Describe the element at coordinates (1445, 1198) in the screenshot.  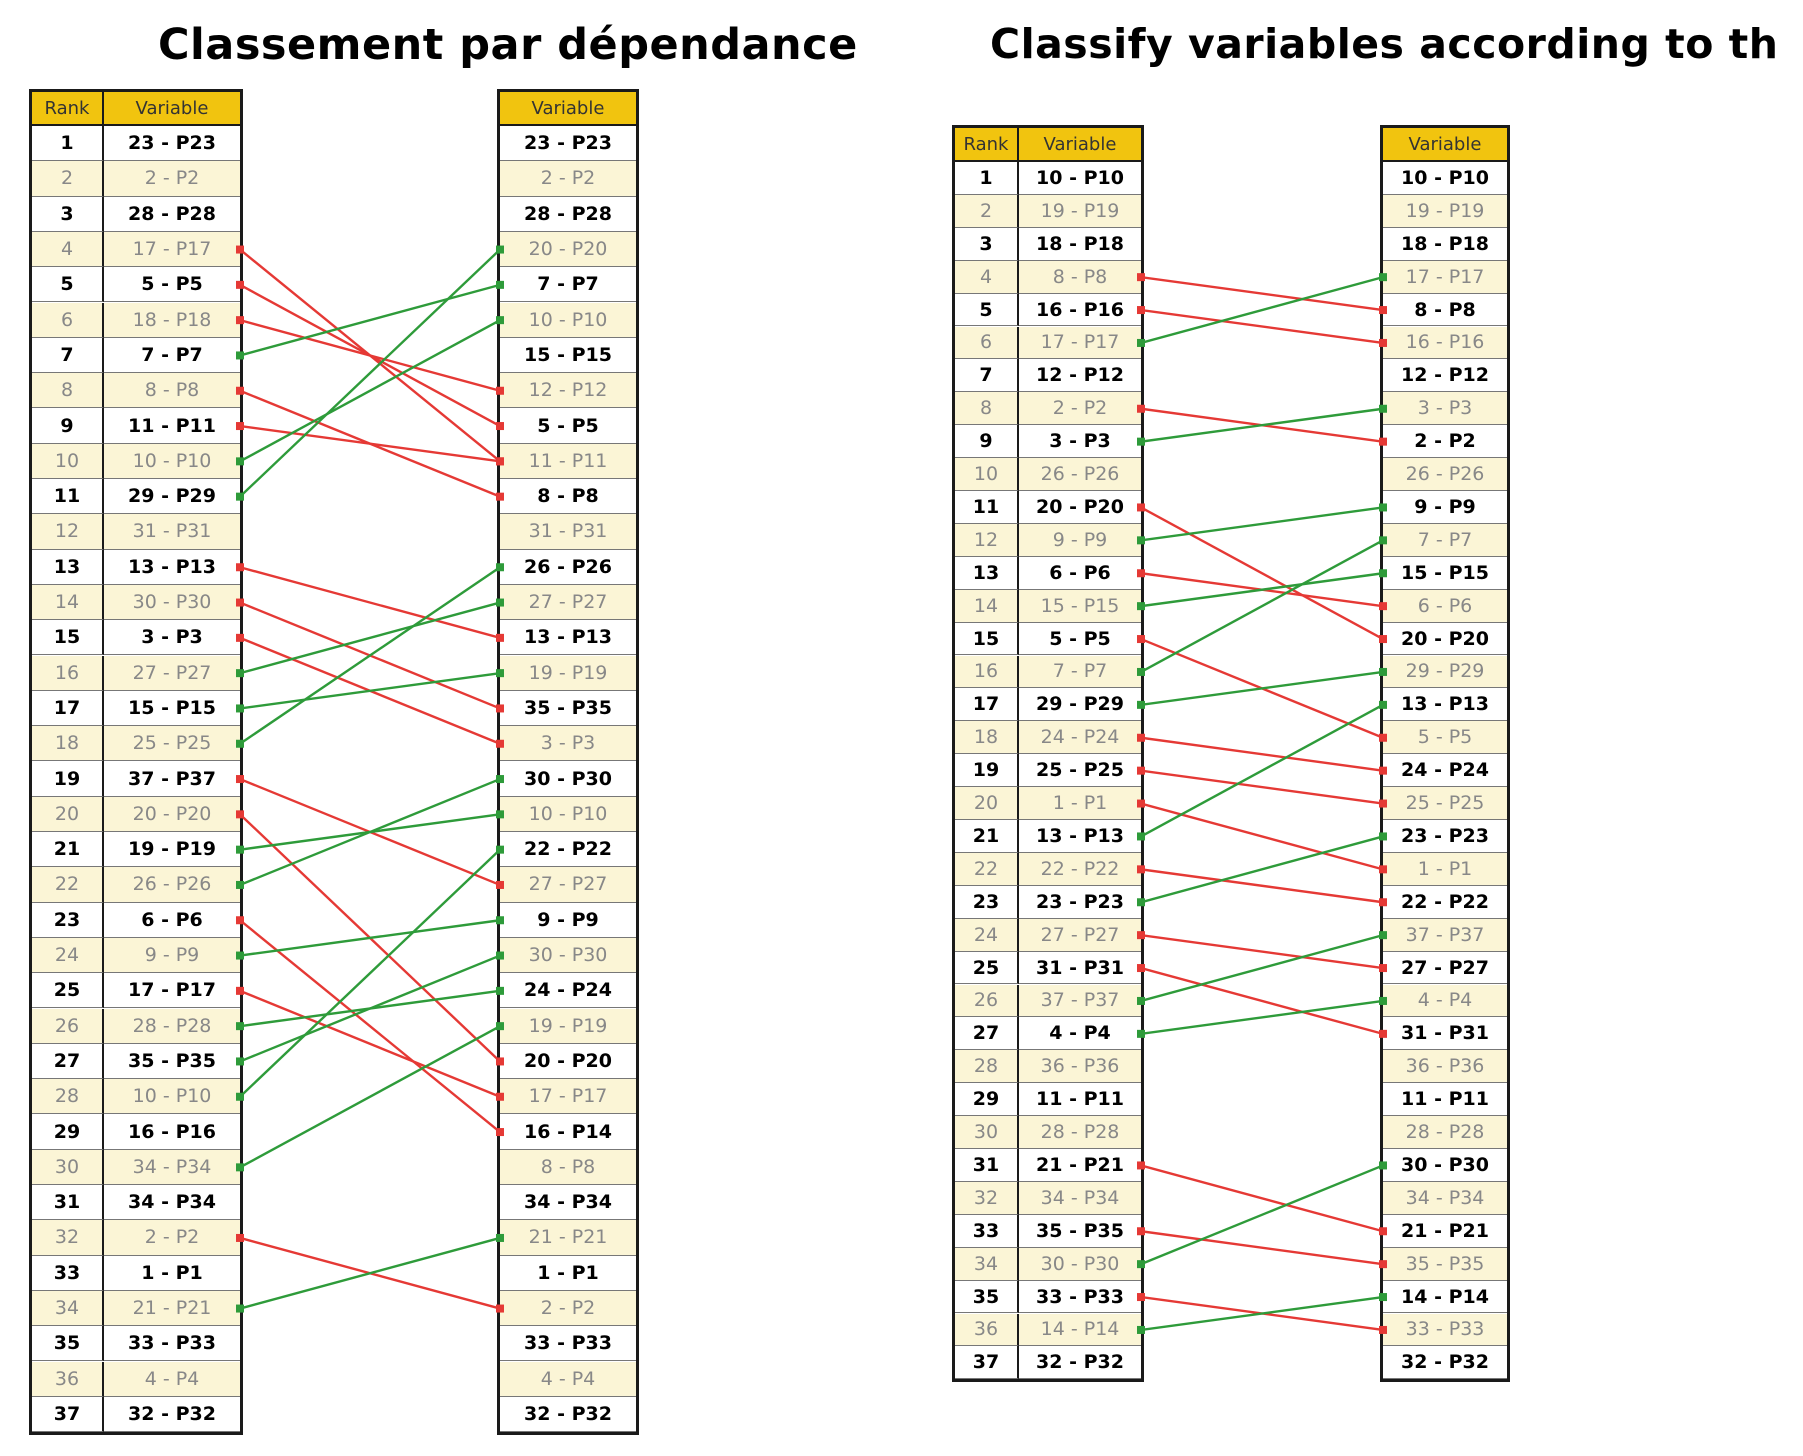
I see `right-ranked-variable-cell: 34 - P34` at that location.